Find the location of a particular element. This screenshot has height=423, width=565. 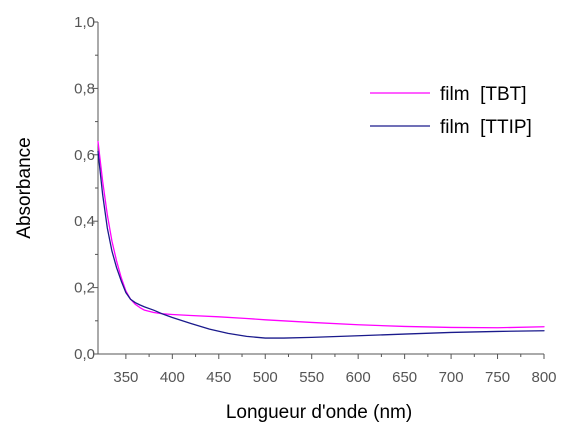

x-tick-label: 350 is located at coordinates (125, 377).